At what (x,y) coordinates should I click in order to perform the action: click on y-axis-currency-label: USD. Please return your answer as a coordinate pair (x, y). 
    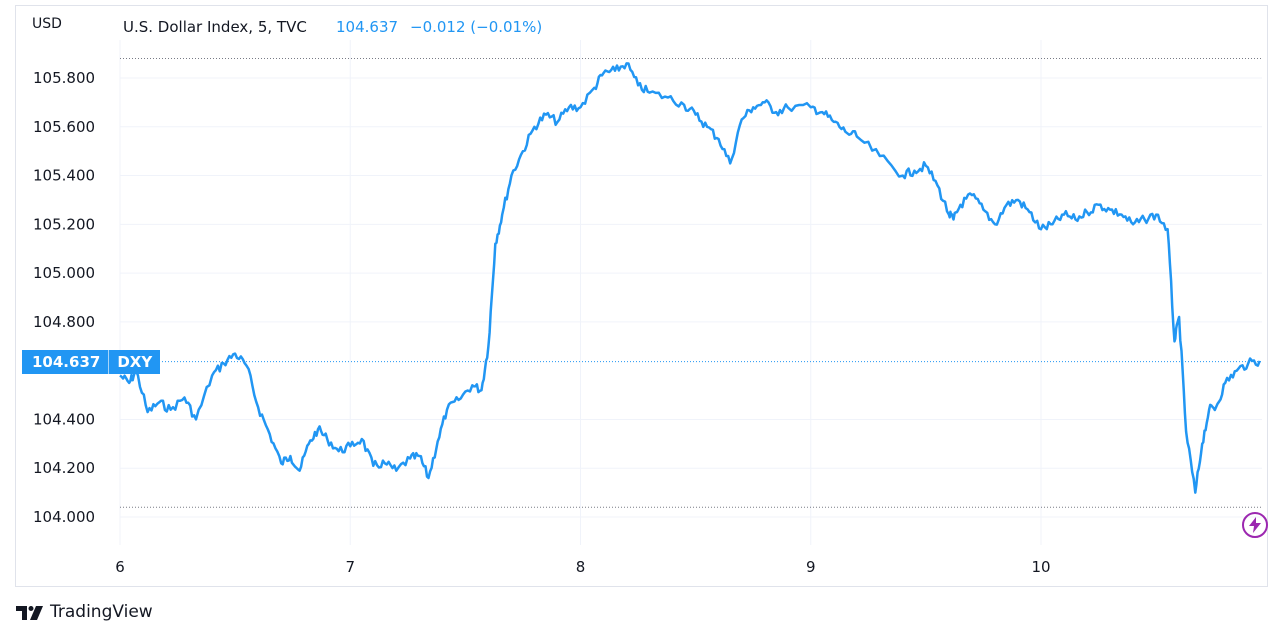
    Looking at the image, I should click on (47, 24).